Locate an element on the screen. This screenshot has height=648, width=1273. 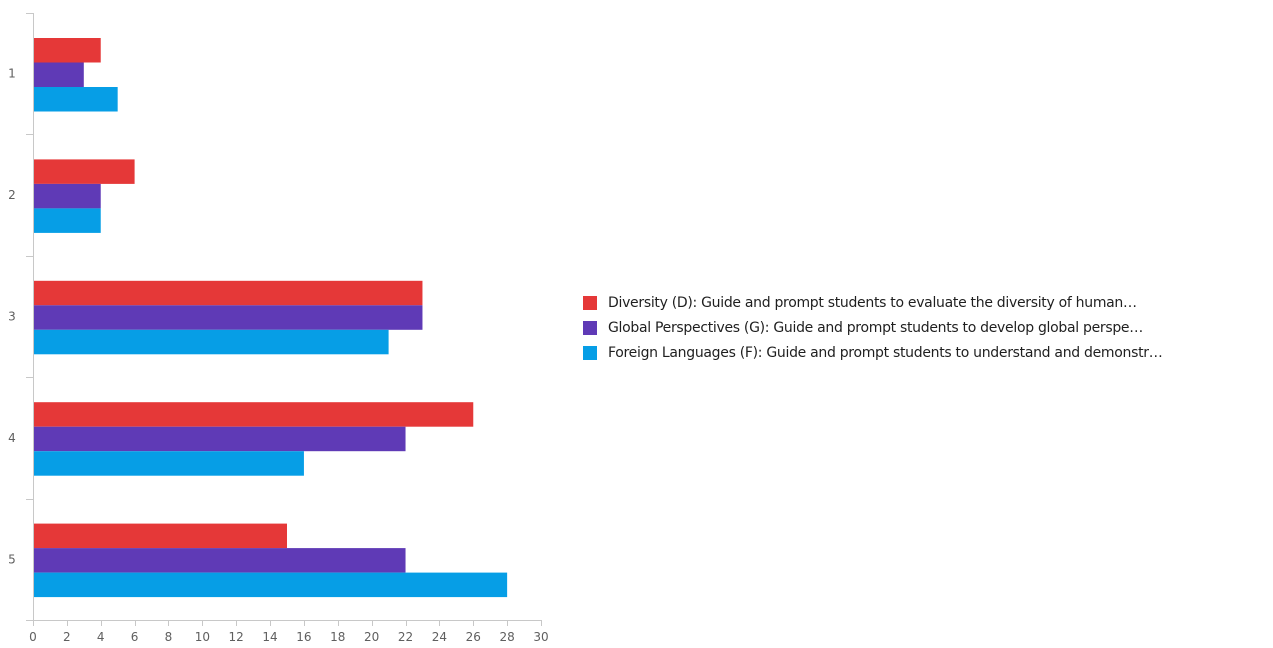
legend-swatch-global-perspectives is located at coordinates (590, 327).